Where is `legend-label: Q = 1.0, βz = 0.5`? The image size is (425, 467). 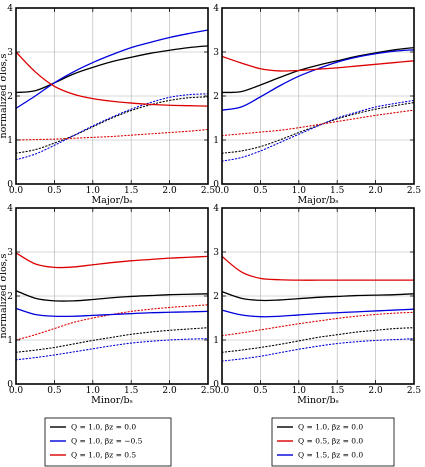
legend-label: Q = 1.0, βz = 0.5 is located at coordinates (103, 455).